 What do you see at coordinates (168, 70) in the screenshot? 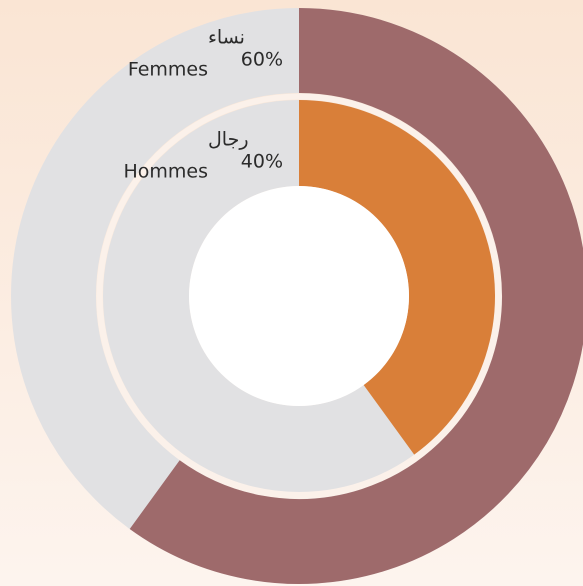
I see `legend-label: Femmes` at bounding box center [168, 70].